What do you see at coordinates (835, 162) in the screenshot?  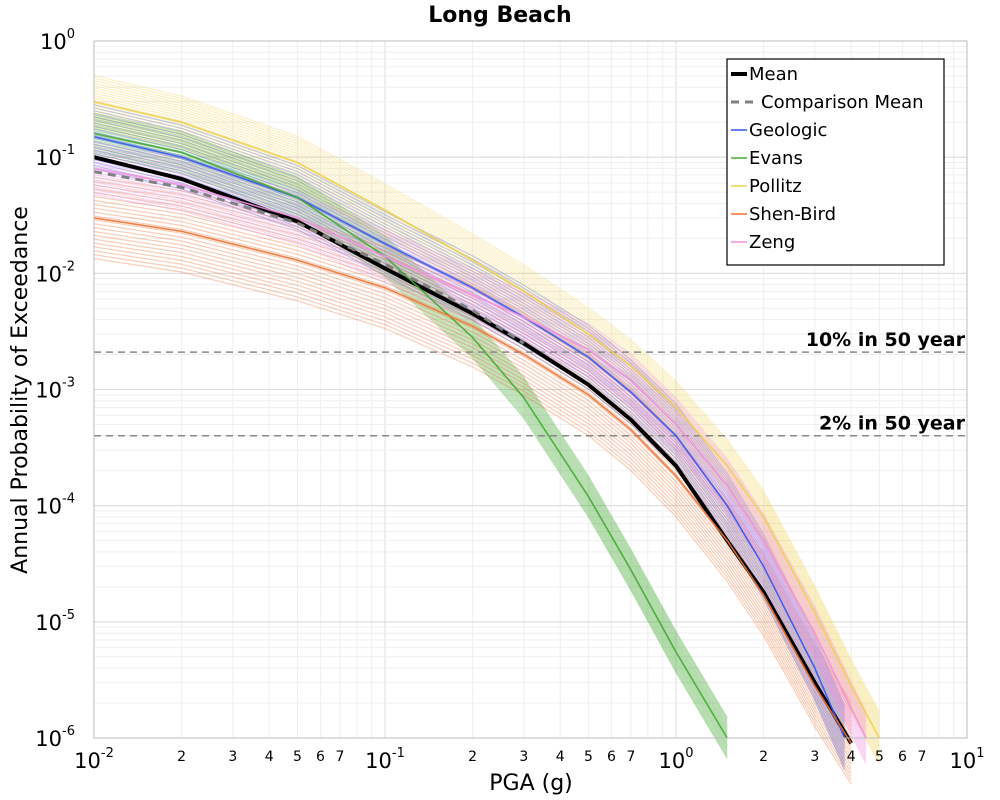 I see `legend-box` at bounding box center [835, 162].